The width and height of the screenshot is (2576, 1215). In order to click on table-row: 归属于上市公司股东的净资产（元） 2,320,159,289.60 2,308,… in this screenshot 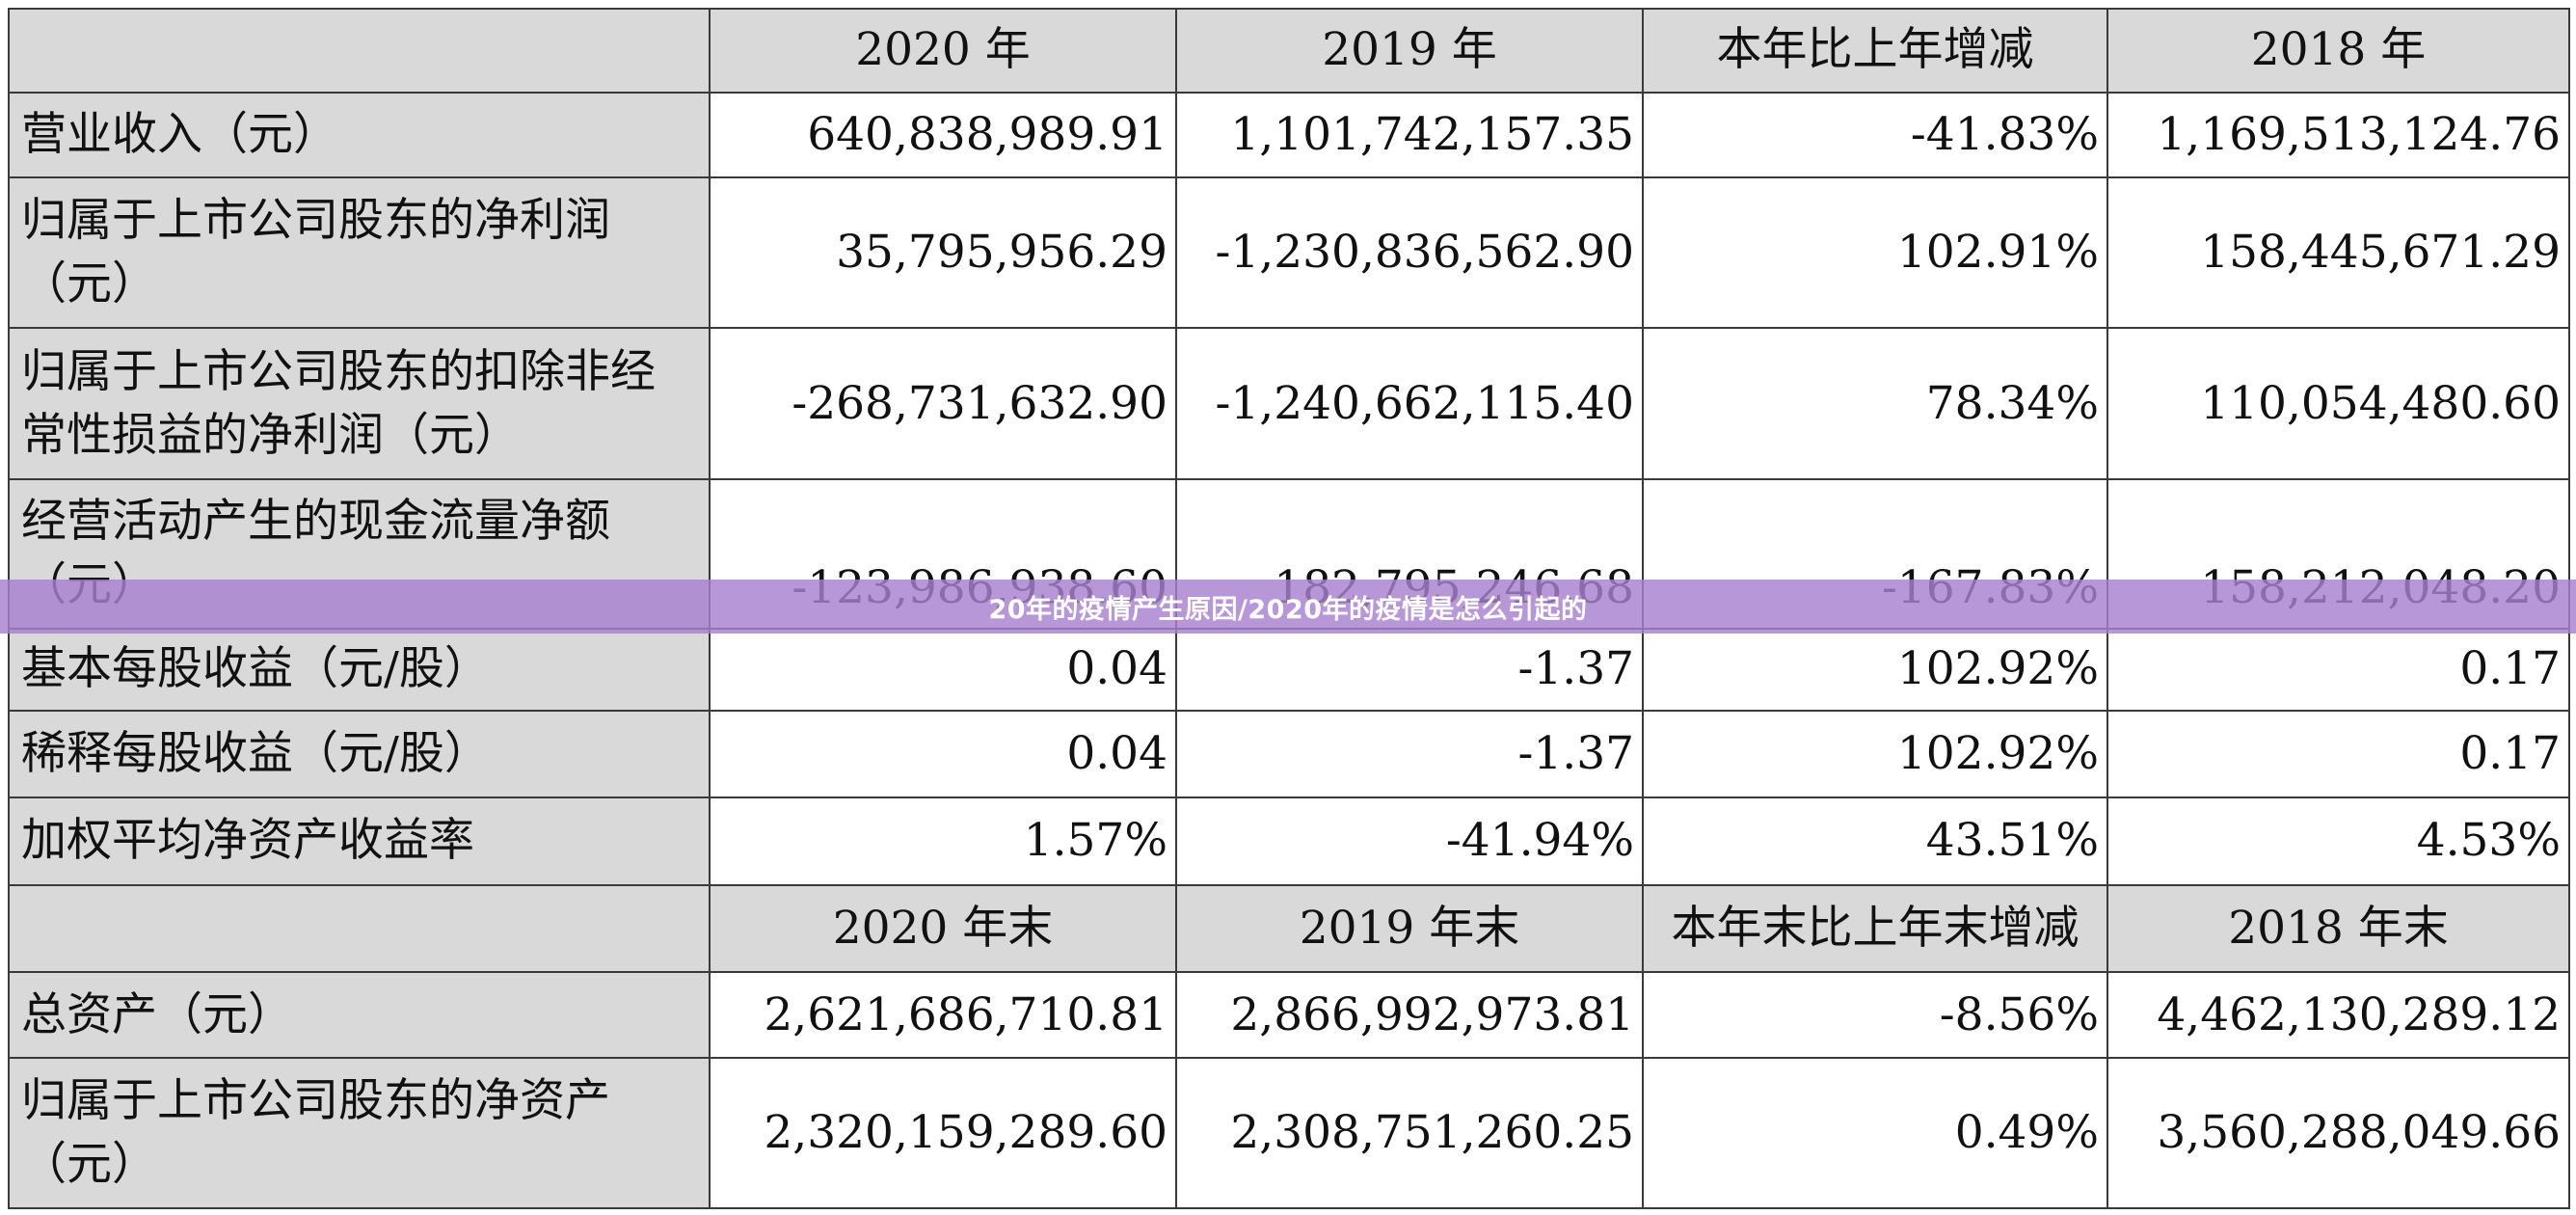, I will do `click(1289, 1133)`.